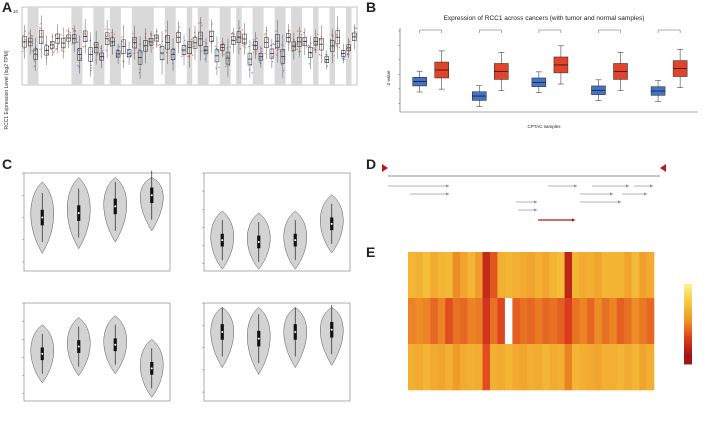 The image size is (708, 431). I want to click on panel-letter-a: A, so click(7, 7).